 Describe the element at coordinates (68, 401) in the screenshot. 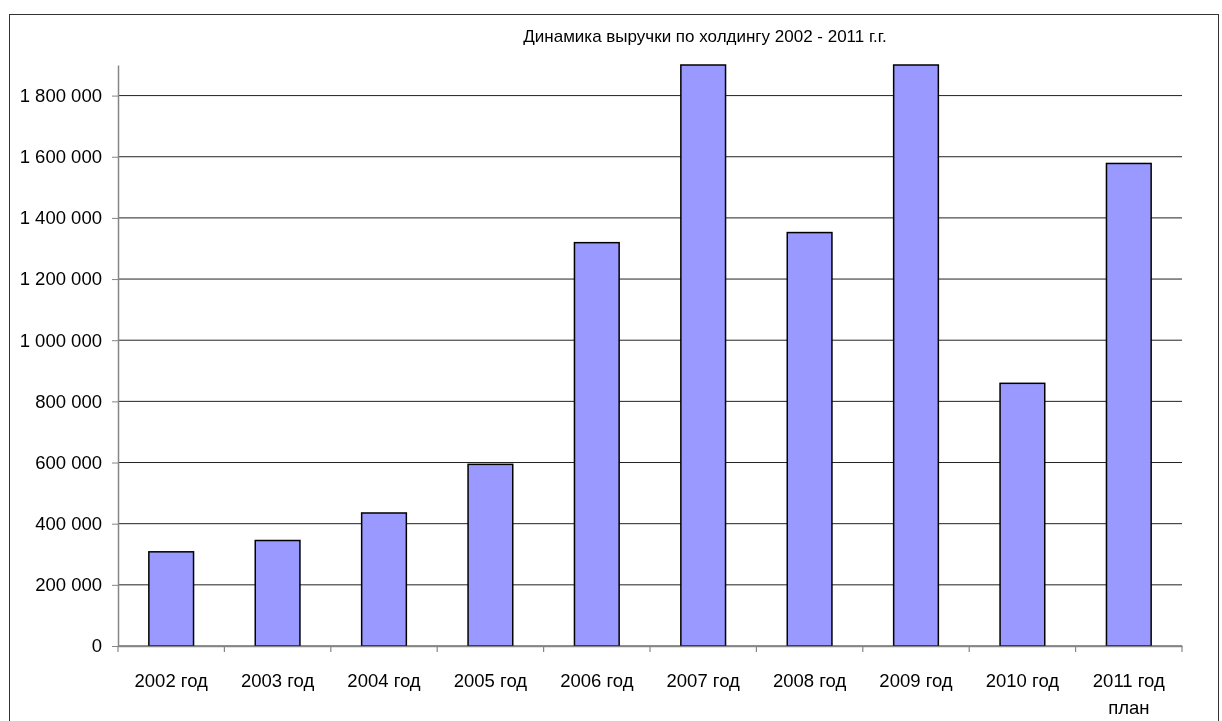

I see `y-tick-label: 800 000` at that location.